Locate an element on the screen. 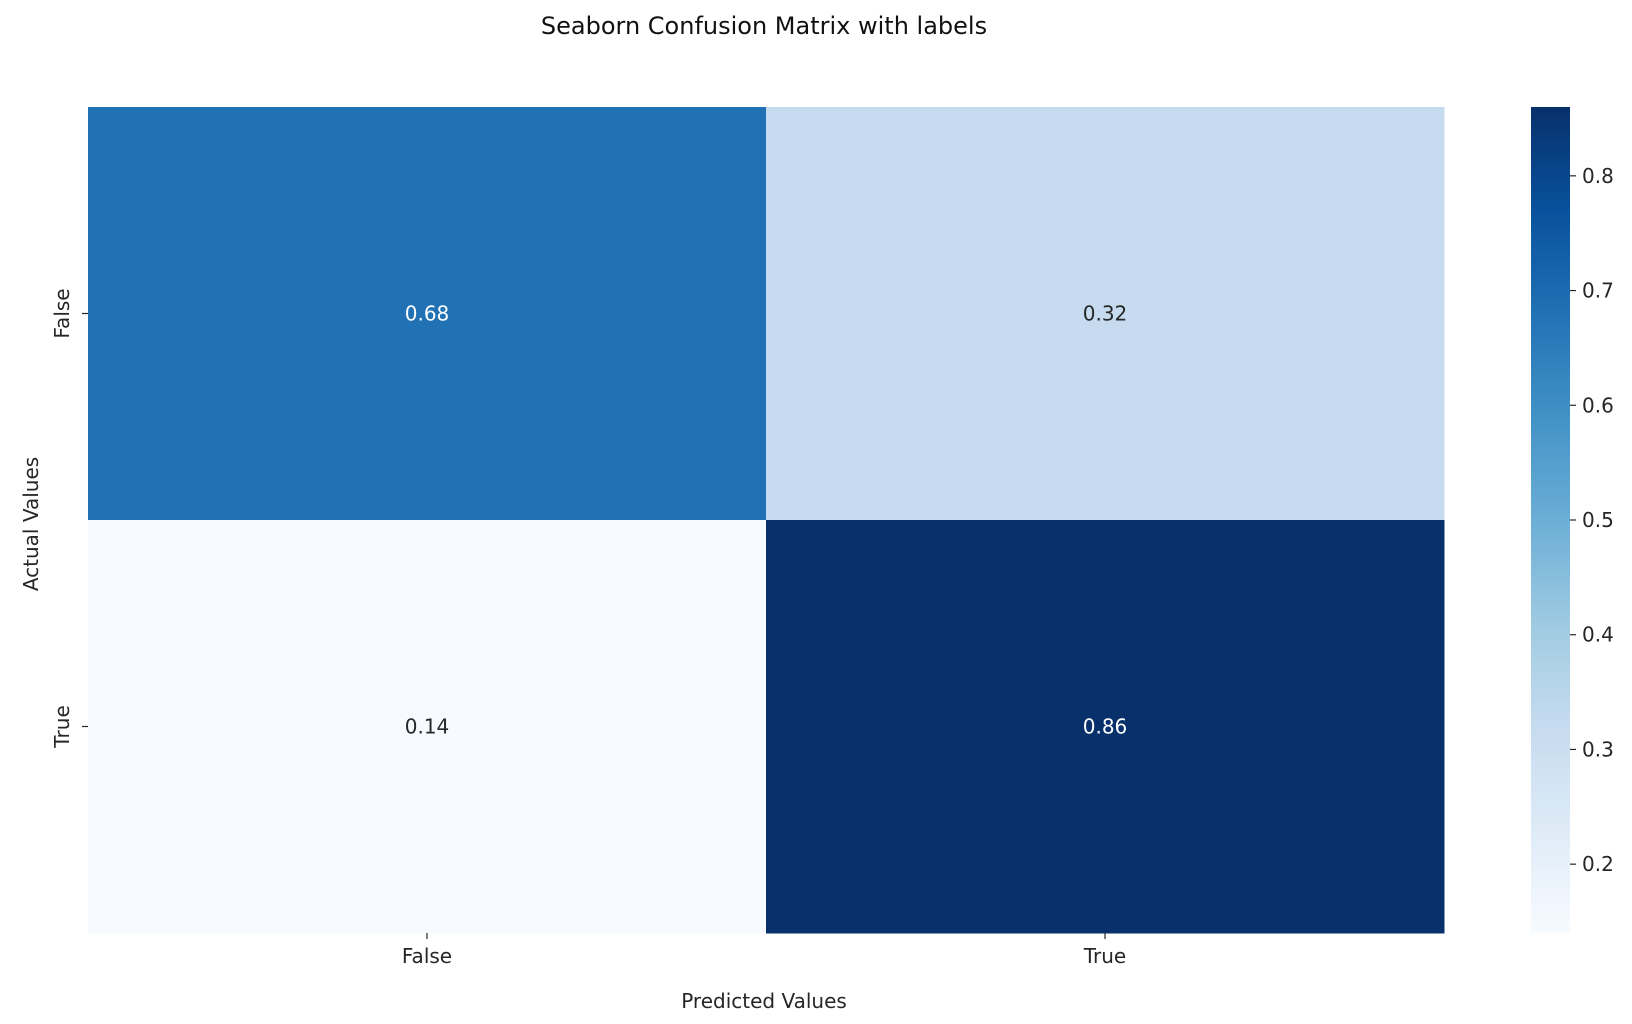 The width and height of the screenshot is (1632, 1024). y-axis: False True is located at coordinates (69, 518).